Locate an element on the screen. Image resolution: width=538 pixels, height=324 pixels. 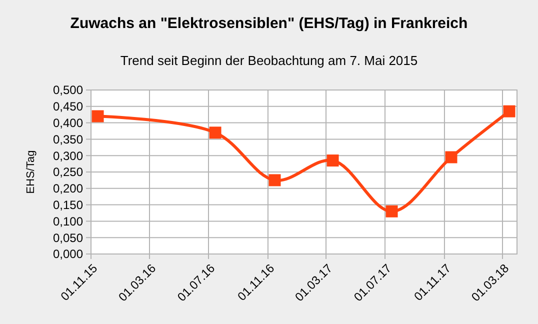
y-axis-title: EHS/Tag is located at coordinates (31, 172).